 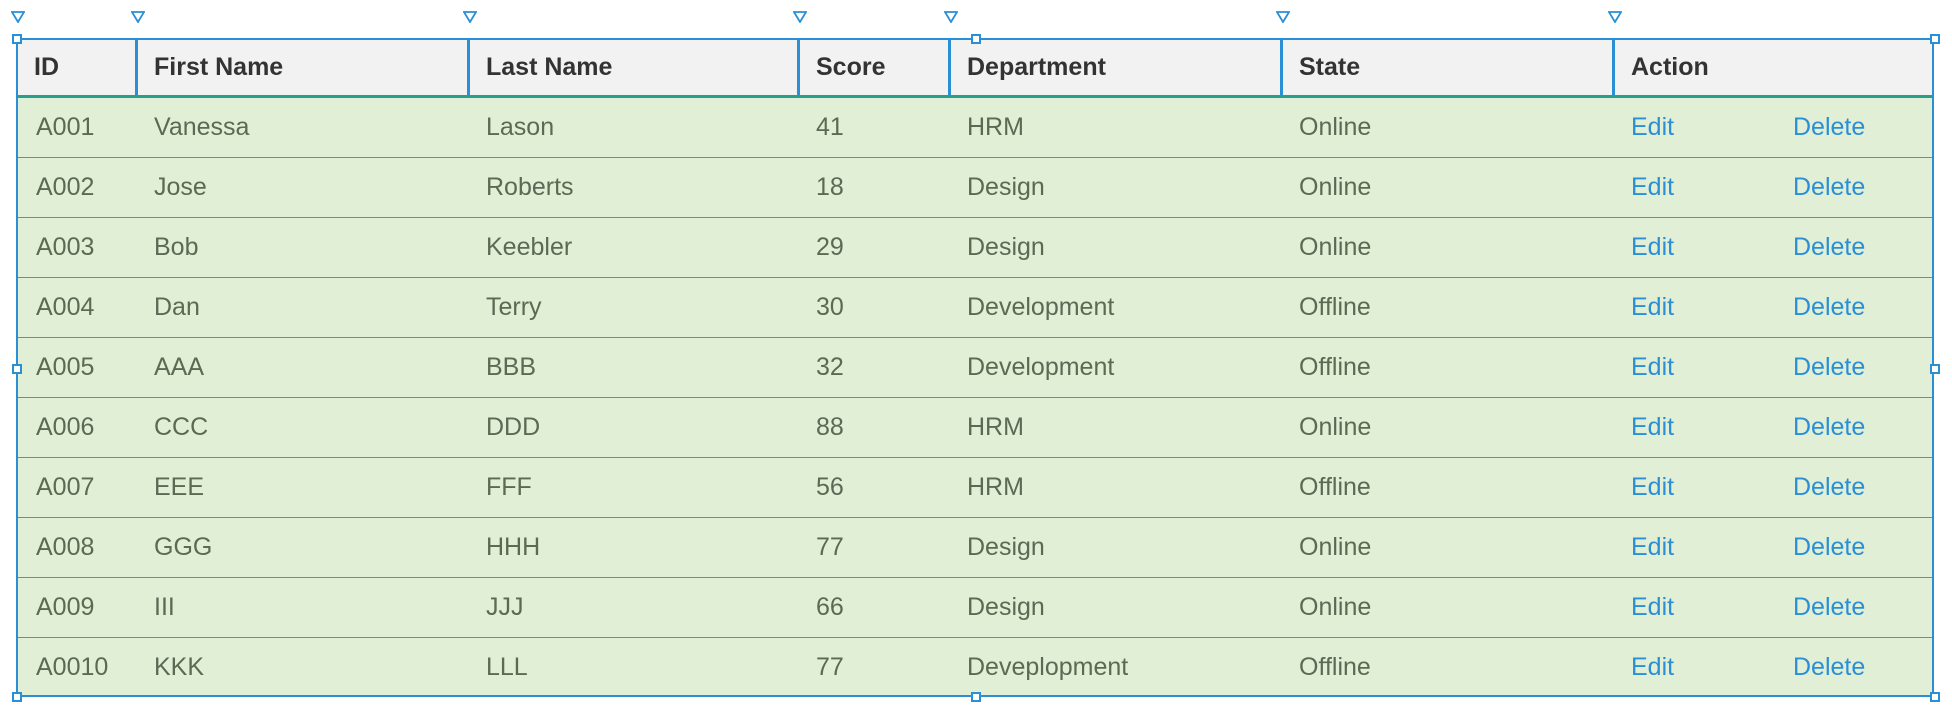 I want to click on column-header-action: Action, so click(x=1670, y=67).